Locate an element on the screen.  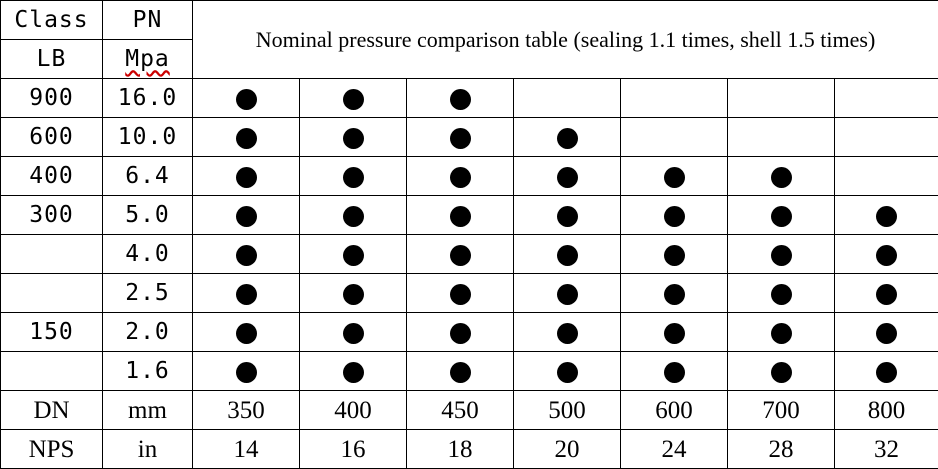
dn-row-value: 350 is located at coordinates (246, 410).